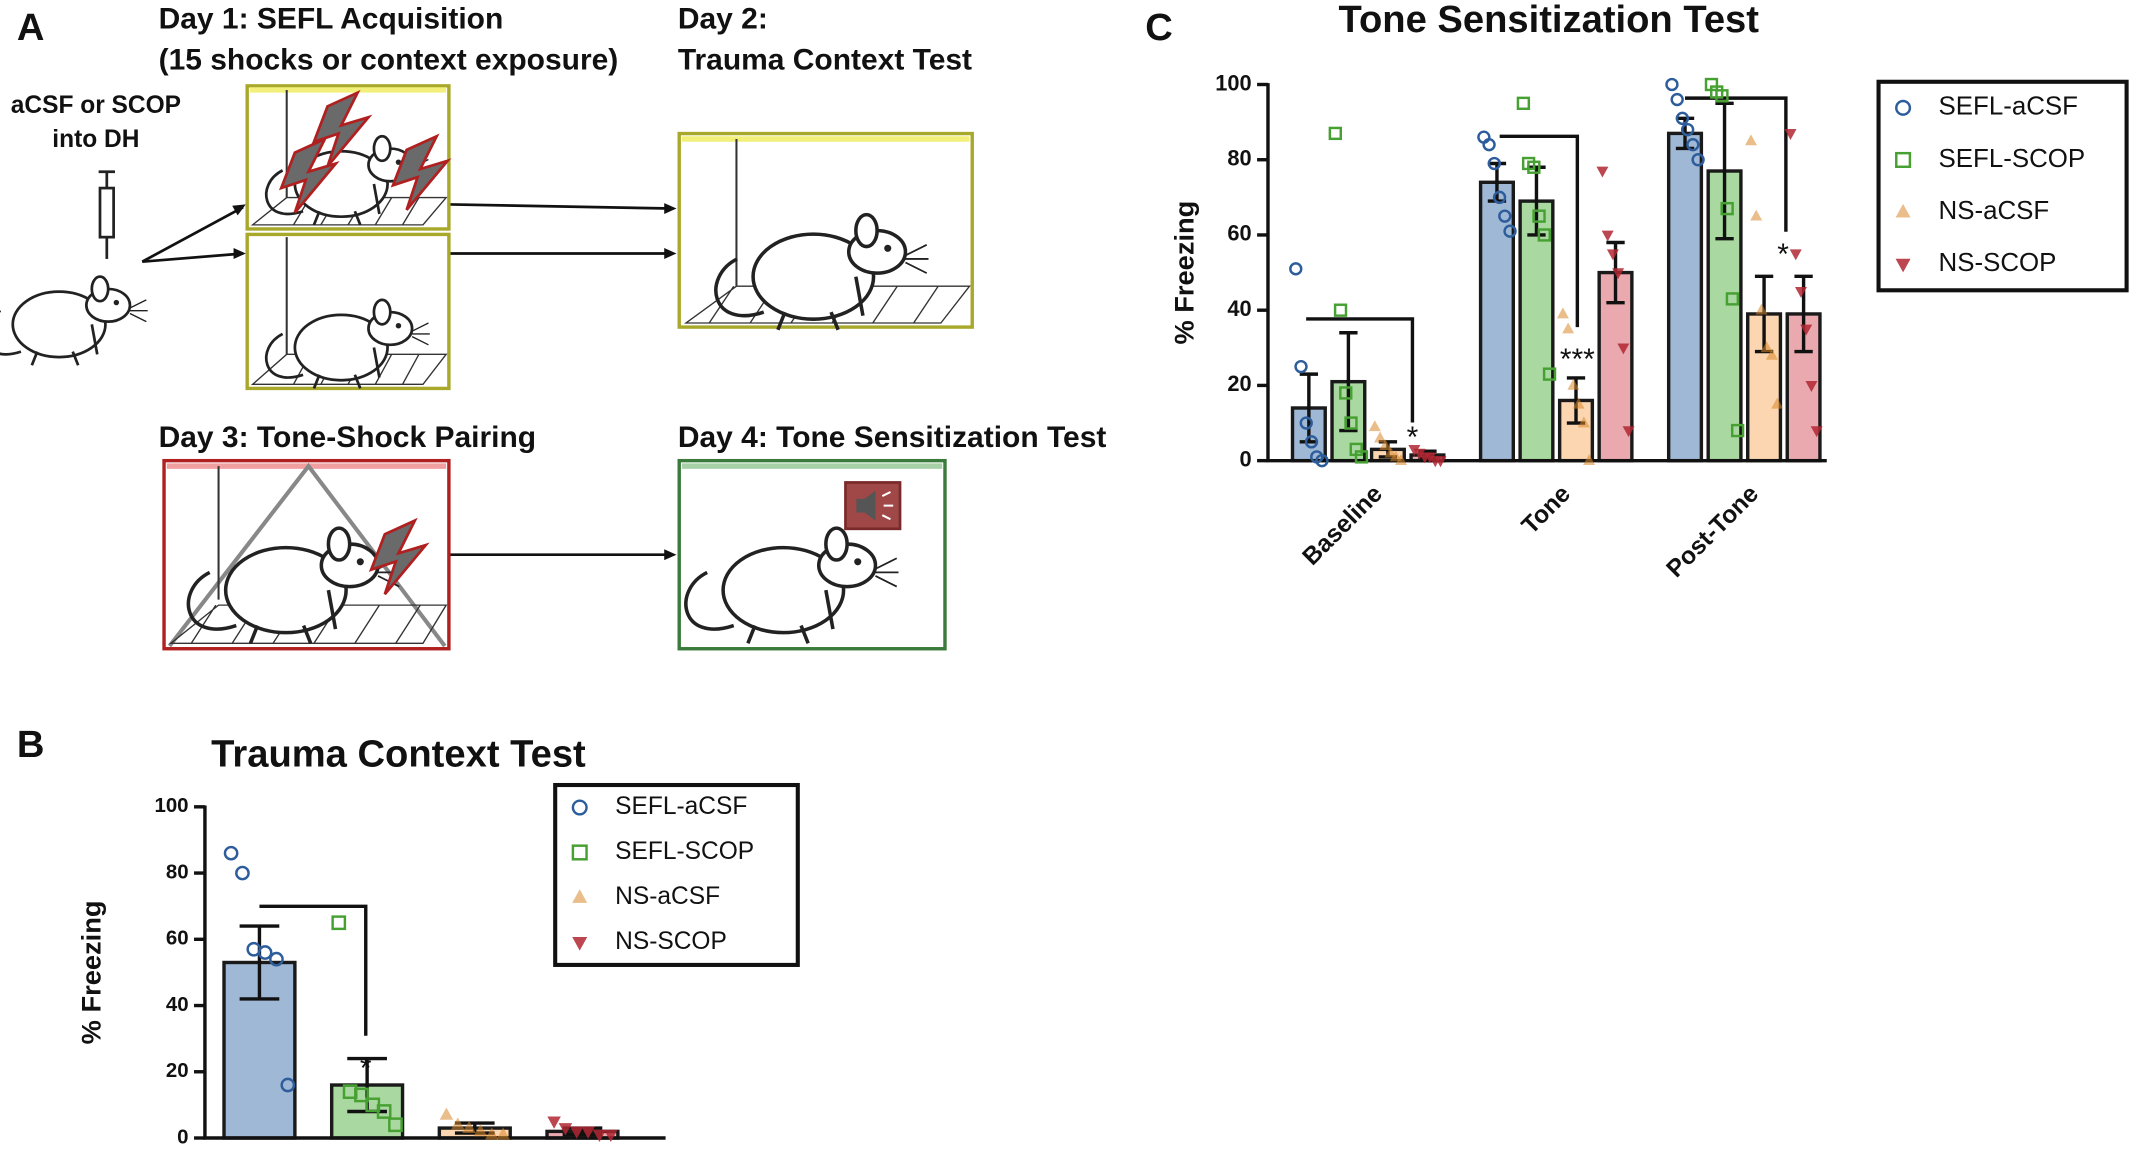  I want to click on panel-label: B, so click(31, 744).